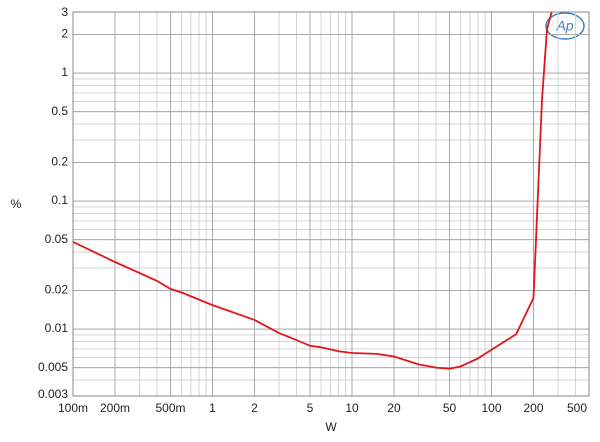  What do you see at coordinates (57, 239) in the screenshot?
I see `y-tick-label: 0.05` at bounding box center [57, 239].